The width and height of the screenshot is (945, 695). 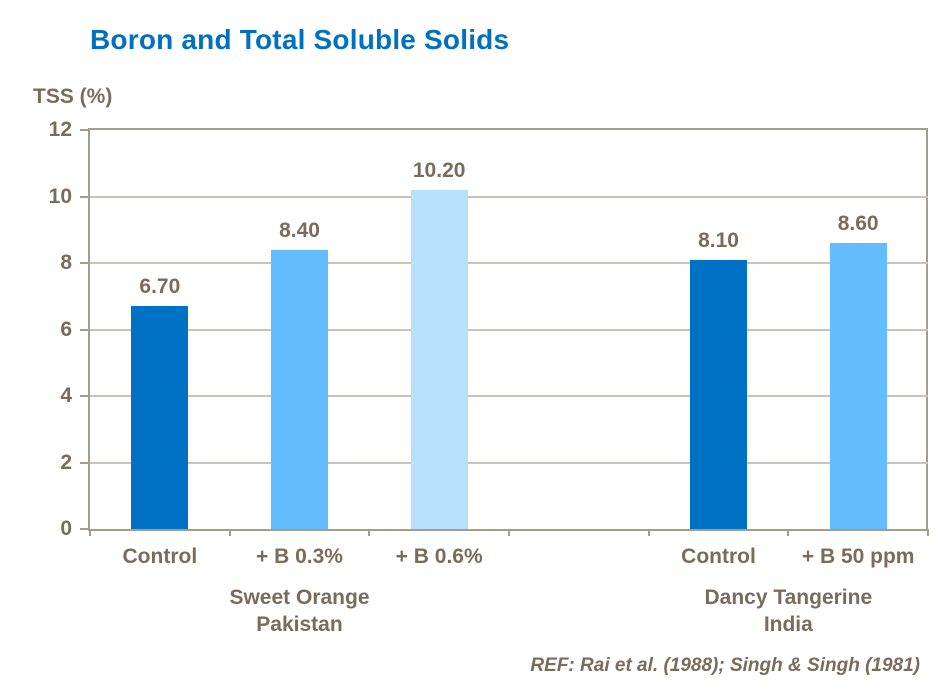 What do you see at coordinates (439, 359) in the screenshot?
I see `bar-2--b-0-6-` at bounding box center [439, 359].